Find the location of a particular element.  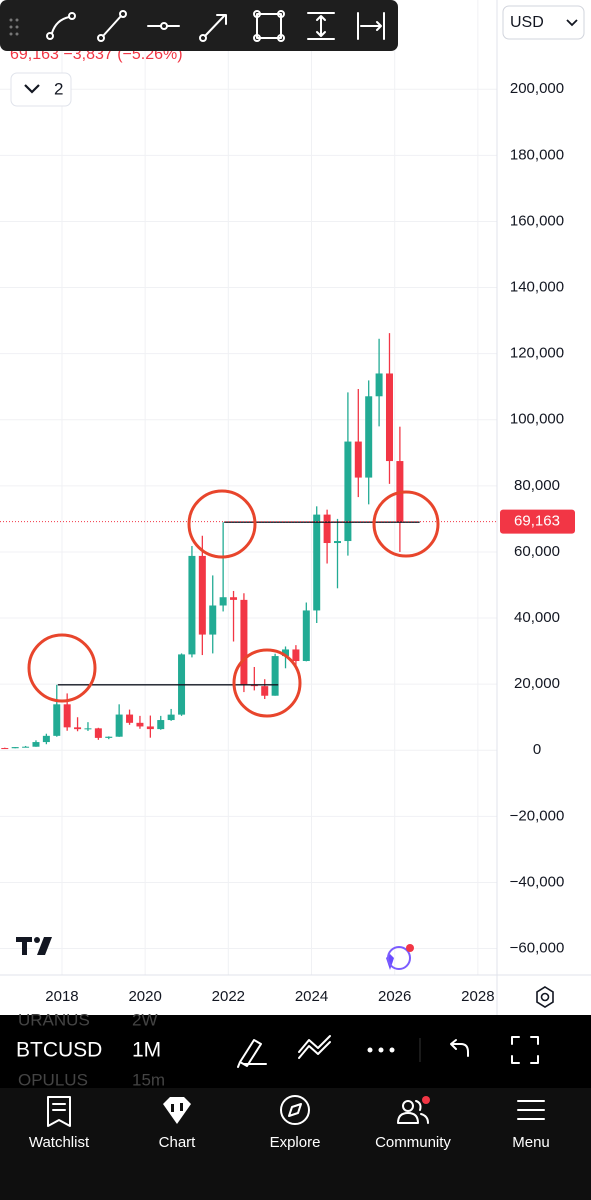

y-tick-label: 120,000 is located at coordinates (537, 353).